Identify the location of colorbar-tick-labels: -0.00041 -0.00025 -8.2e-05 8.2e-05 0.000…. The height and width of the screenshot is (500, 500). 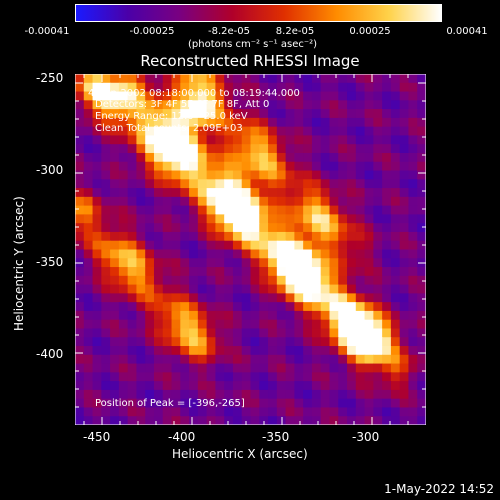
(250, 33).